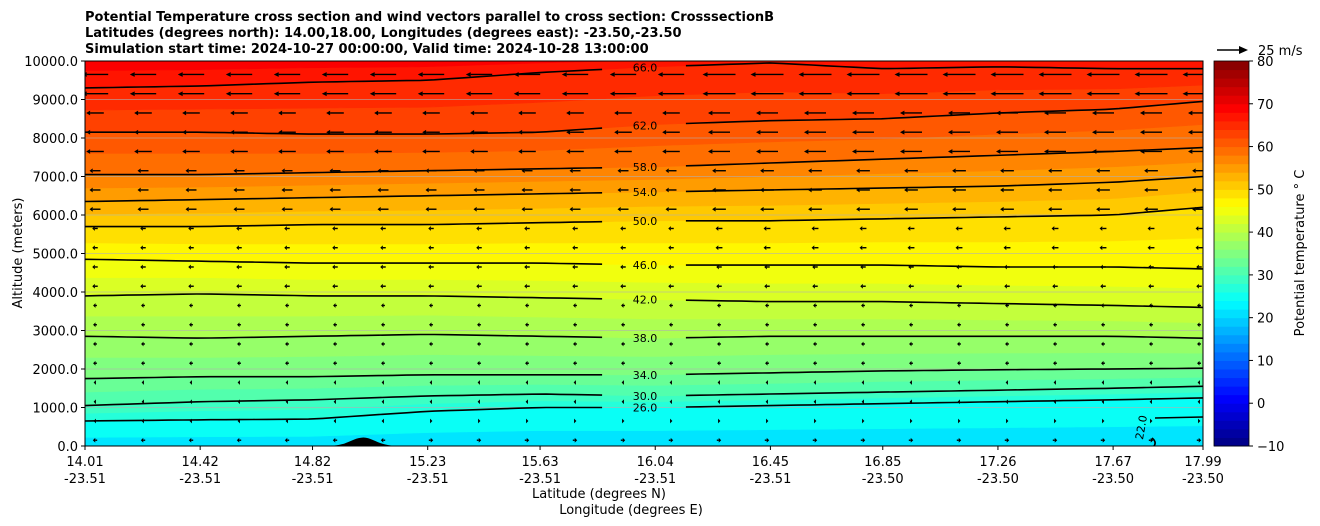 The image size is (1320, 526). I want to click on y-tick-label: 6000.0, so click(56, 216).